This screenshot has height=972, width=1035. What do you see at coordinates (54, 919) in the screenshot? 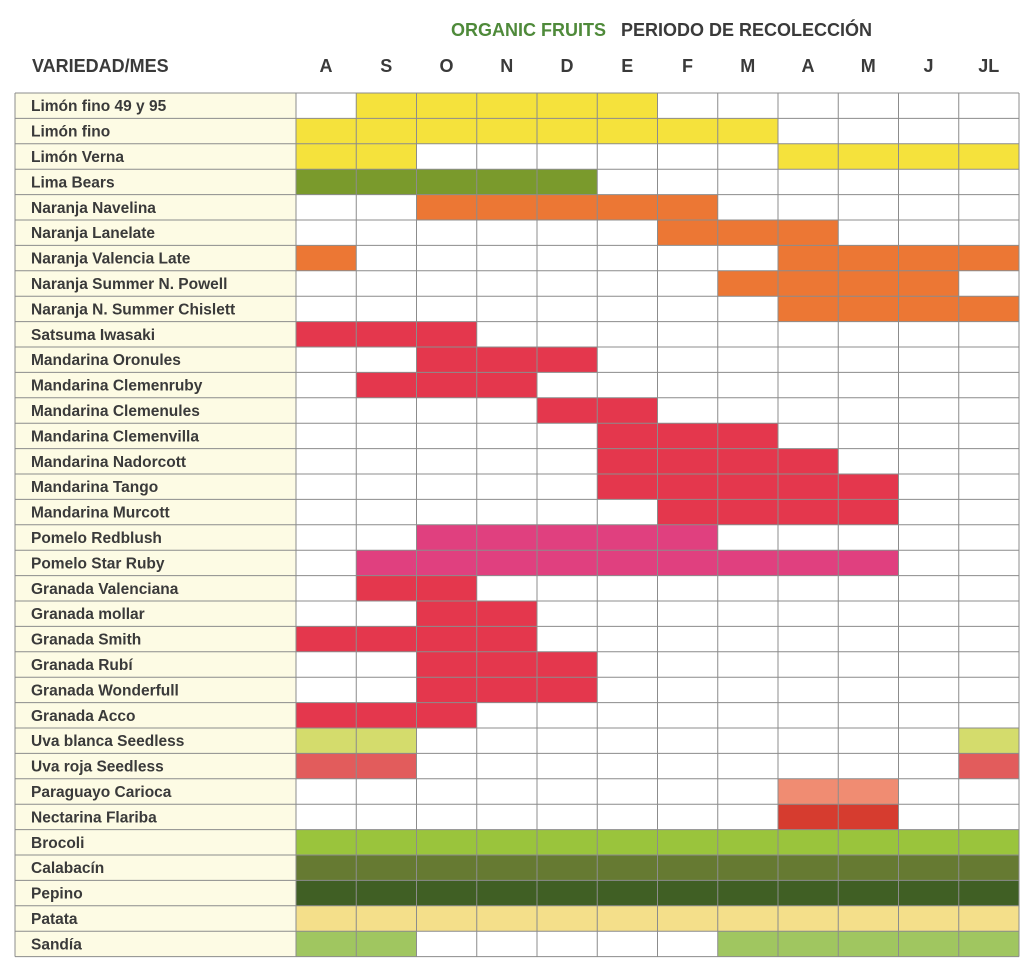
I see `variety-label: Patata` at bounding box center [54, 919].